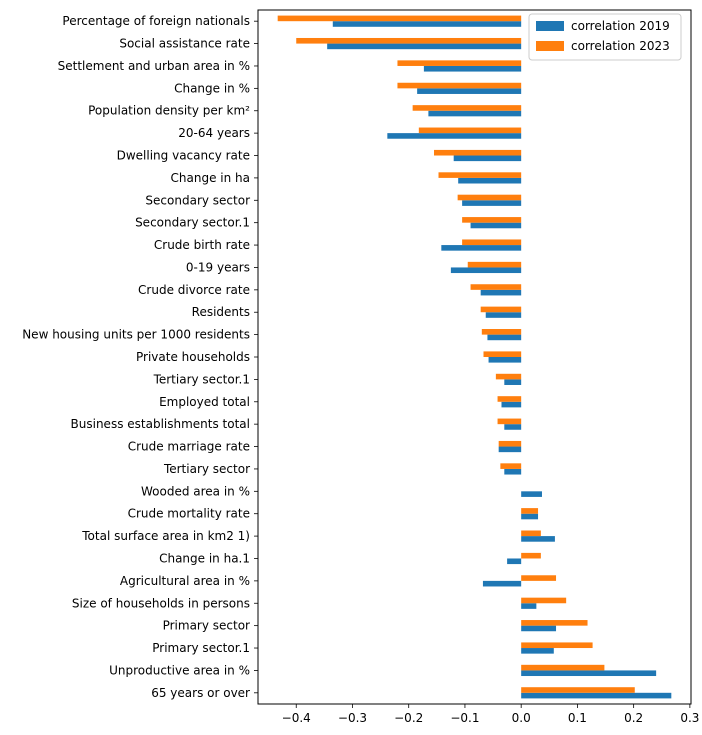 The width and height of the screenshot is (702, 735). What do you see at coordinates (210, 178) in the screenshot?
I see `y-tick-label: Change in ha` at bounding box center [210, 178].